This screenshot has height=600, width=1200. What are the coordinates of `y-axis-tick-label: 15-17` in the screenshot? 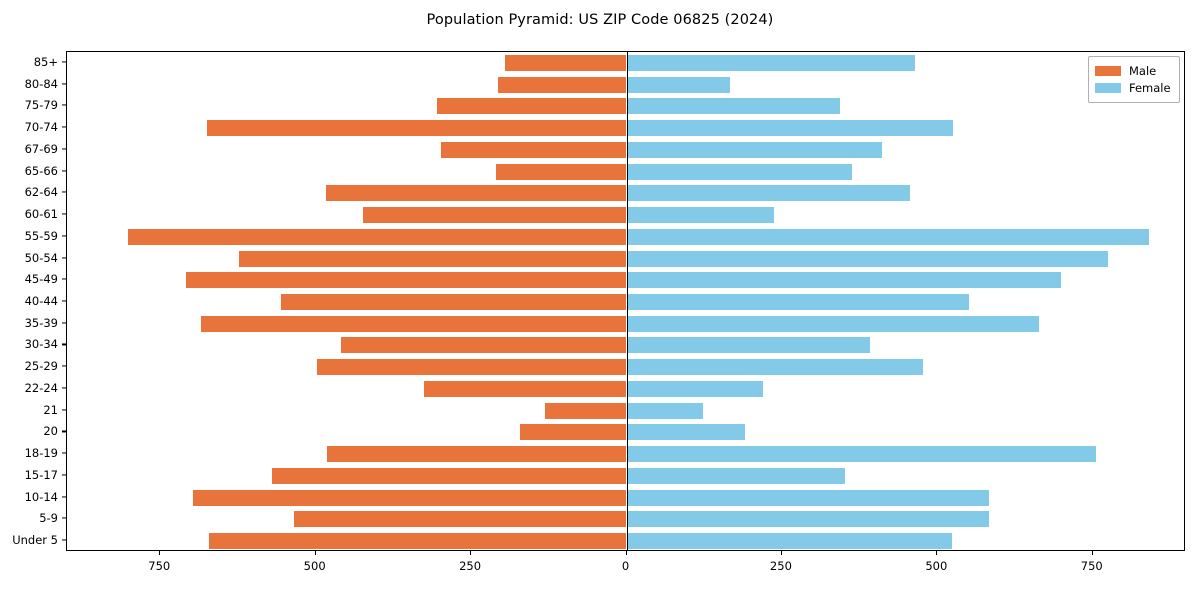 It's located at (41, 474).